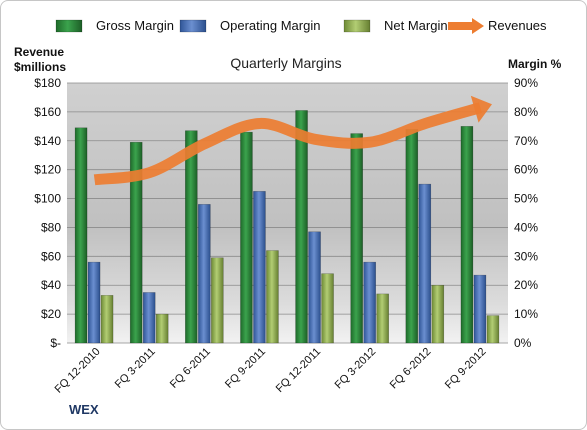 This screenshot has height=430, width=587. I want to click on legend-arrow, so click(478, 26).